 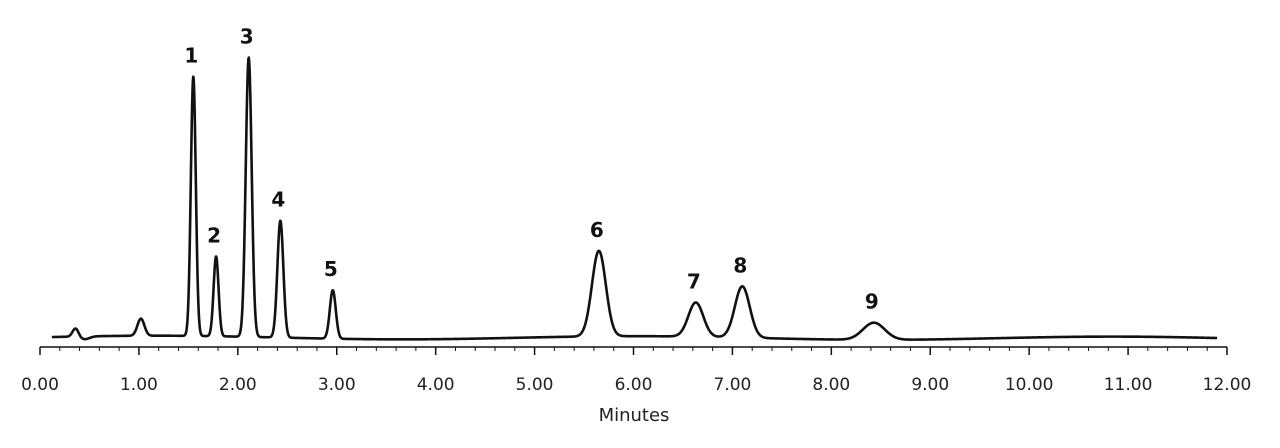 I want to click on peak-label-4: 4, so click(x=278, y=200).